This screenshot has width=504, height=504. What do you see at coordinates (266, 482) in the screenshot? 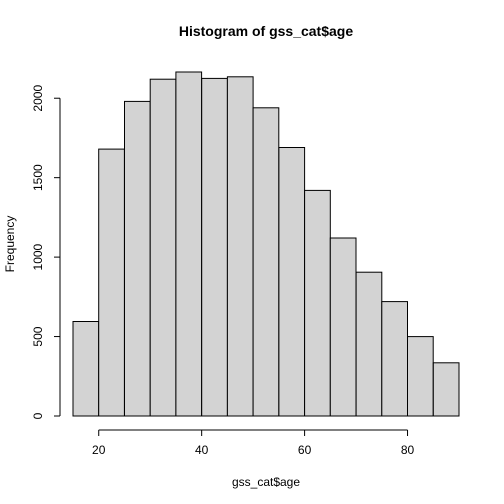
I see `x-axis-label: gss_cat$age` at bounding box center [266, 482].